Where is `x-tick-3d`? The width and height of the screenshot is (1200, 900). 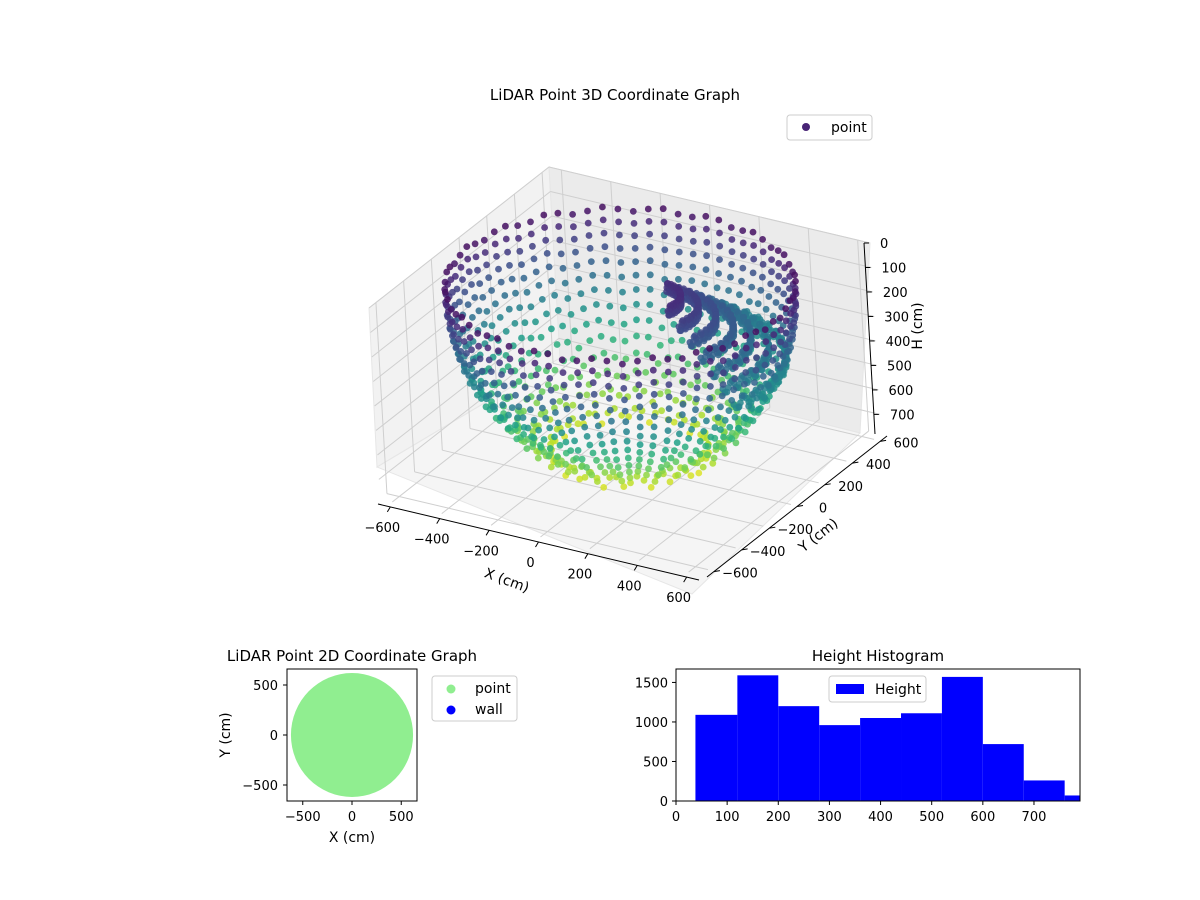 x-tick-3d is located at coordinates (388, 509).